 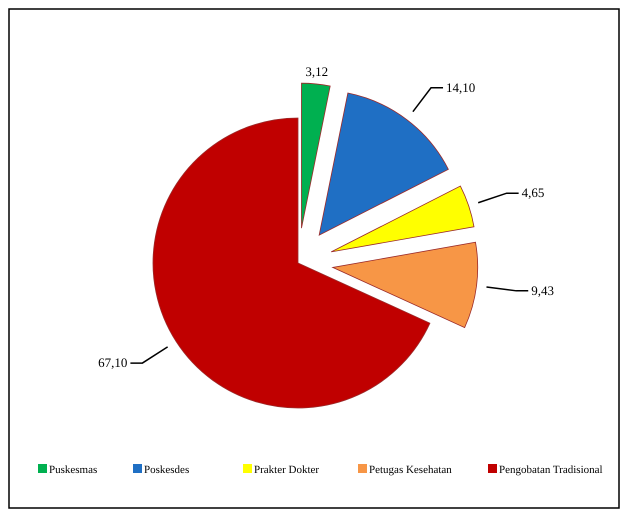 What do you see at coordinates (551, 470) in the screenshot?
I see `legend-label: Pengobatan Tradisional` at bounding box center [551, 470].